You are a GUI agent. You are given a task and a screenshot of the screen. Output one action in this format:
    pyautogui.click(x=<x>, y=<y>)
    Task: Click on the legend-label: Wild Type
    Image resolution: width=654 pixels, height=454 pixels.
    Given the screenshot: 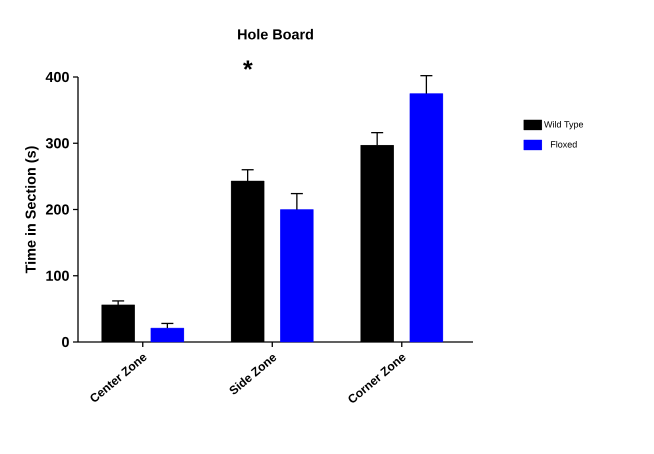 What is the action you would take?
    pyautogui.click(x=564, y=125)
    